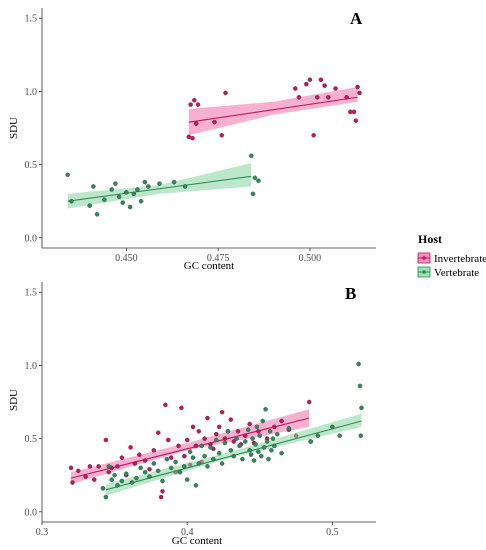  Describe the element at coordinates (273, 109) in the screenshot. I see `fit-line-invertebrate` at that location.